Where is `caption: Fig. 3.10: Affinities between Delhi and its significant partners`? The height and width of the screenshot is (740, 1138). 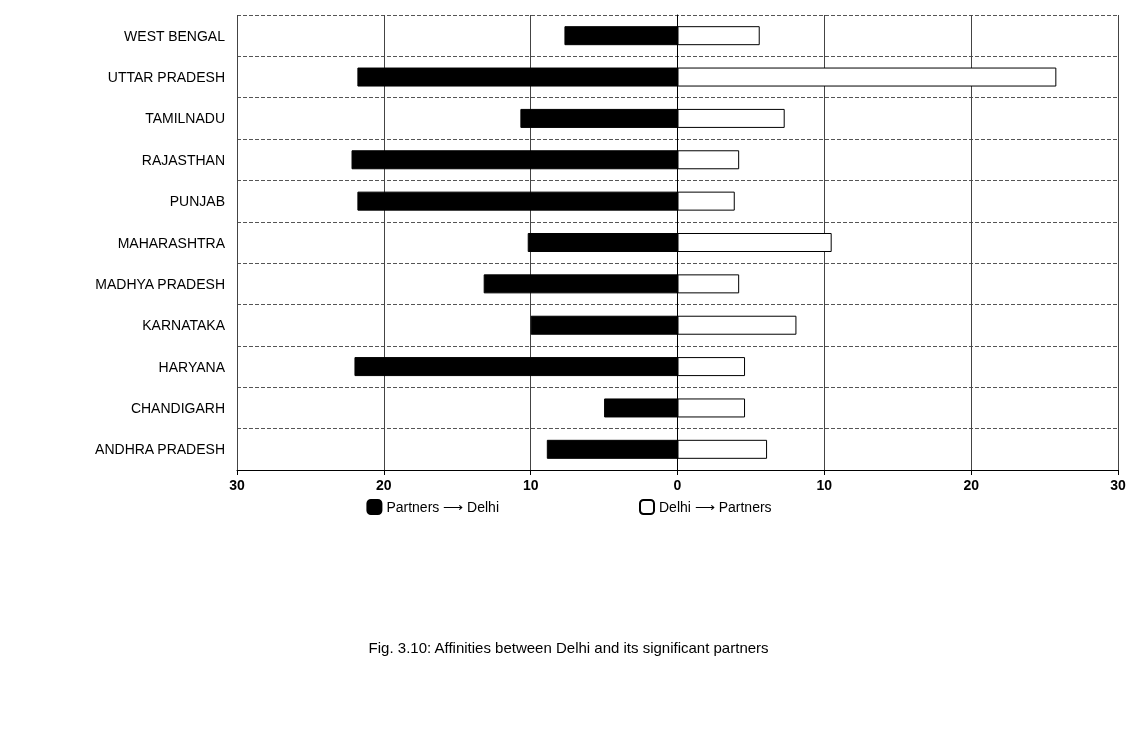 caption: Fig. 3.10: Affinities between Delhi and its significant partners is located at coordinates (568, 647).